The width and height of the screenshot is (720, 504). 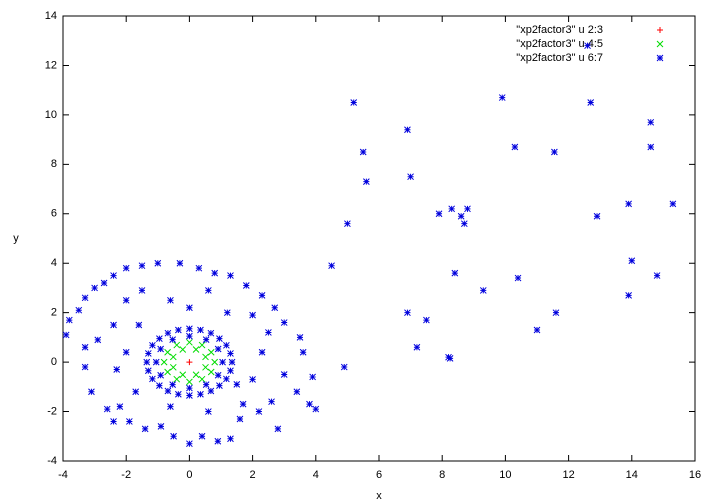 What do you see at coordinates (54, 313) in the screenshot?
I see `y-tick-label: 2` at bounding box center [54, 313].